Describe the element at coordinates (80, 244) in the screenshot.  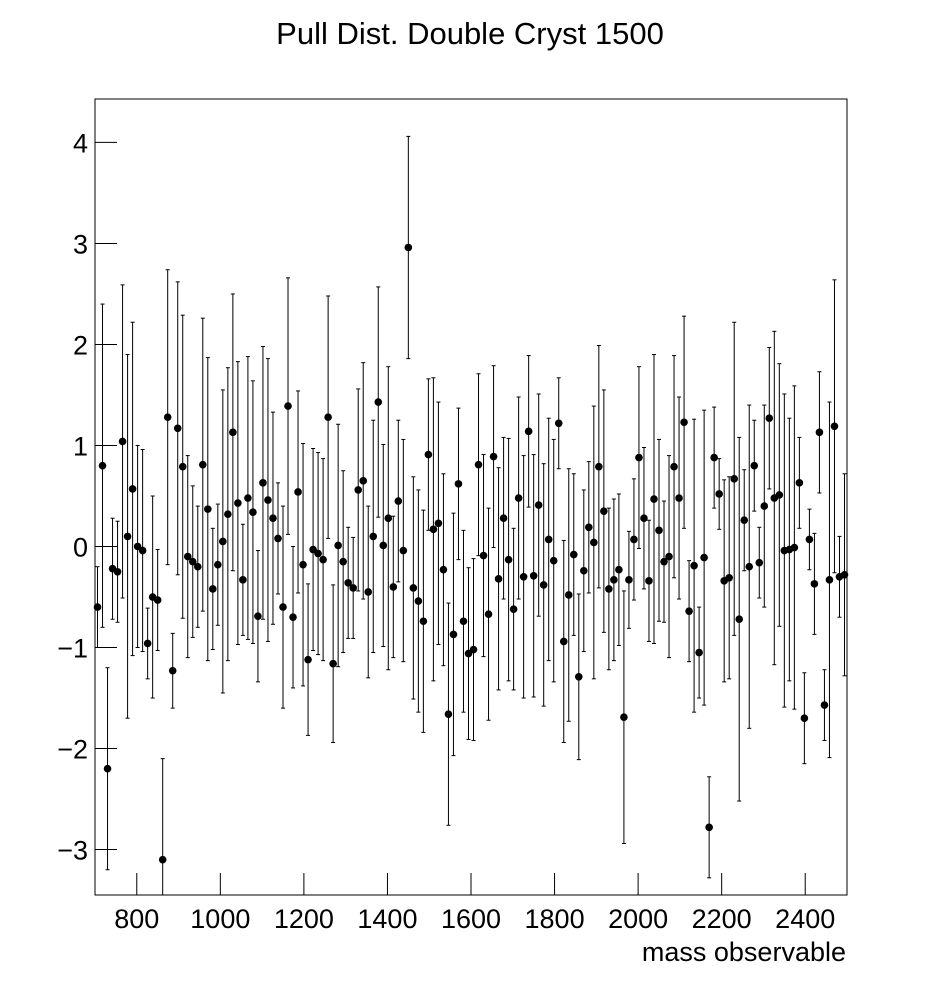
I see `y-tick-label: 3` at that location.